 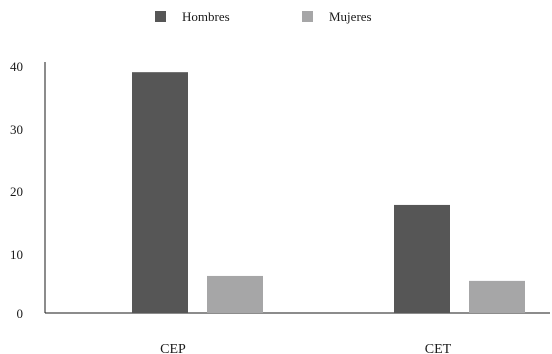 I want to click on y-tick-labels: 0 10 20 30 40, so click(x=16, y=190).